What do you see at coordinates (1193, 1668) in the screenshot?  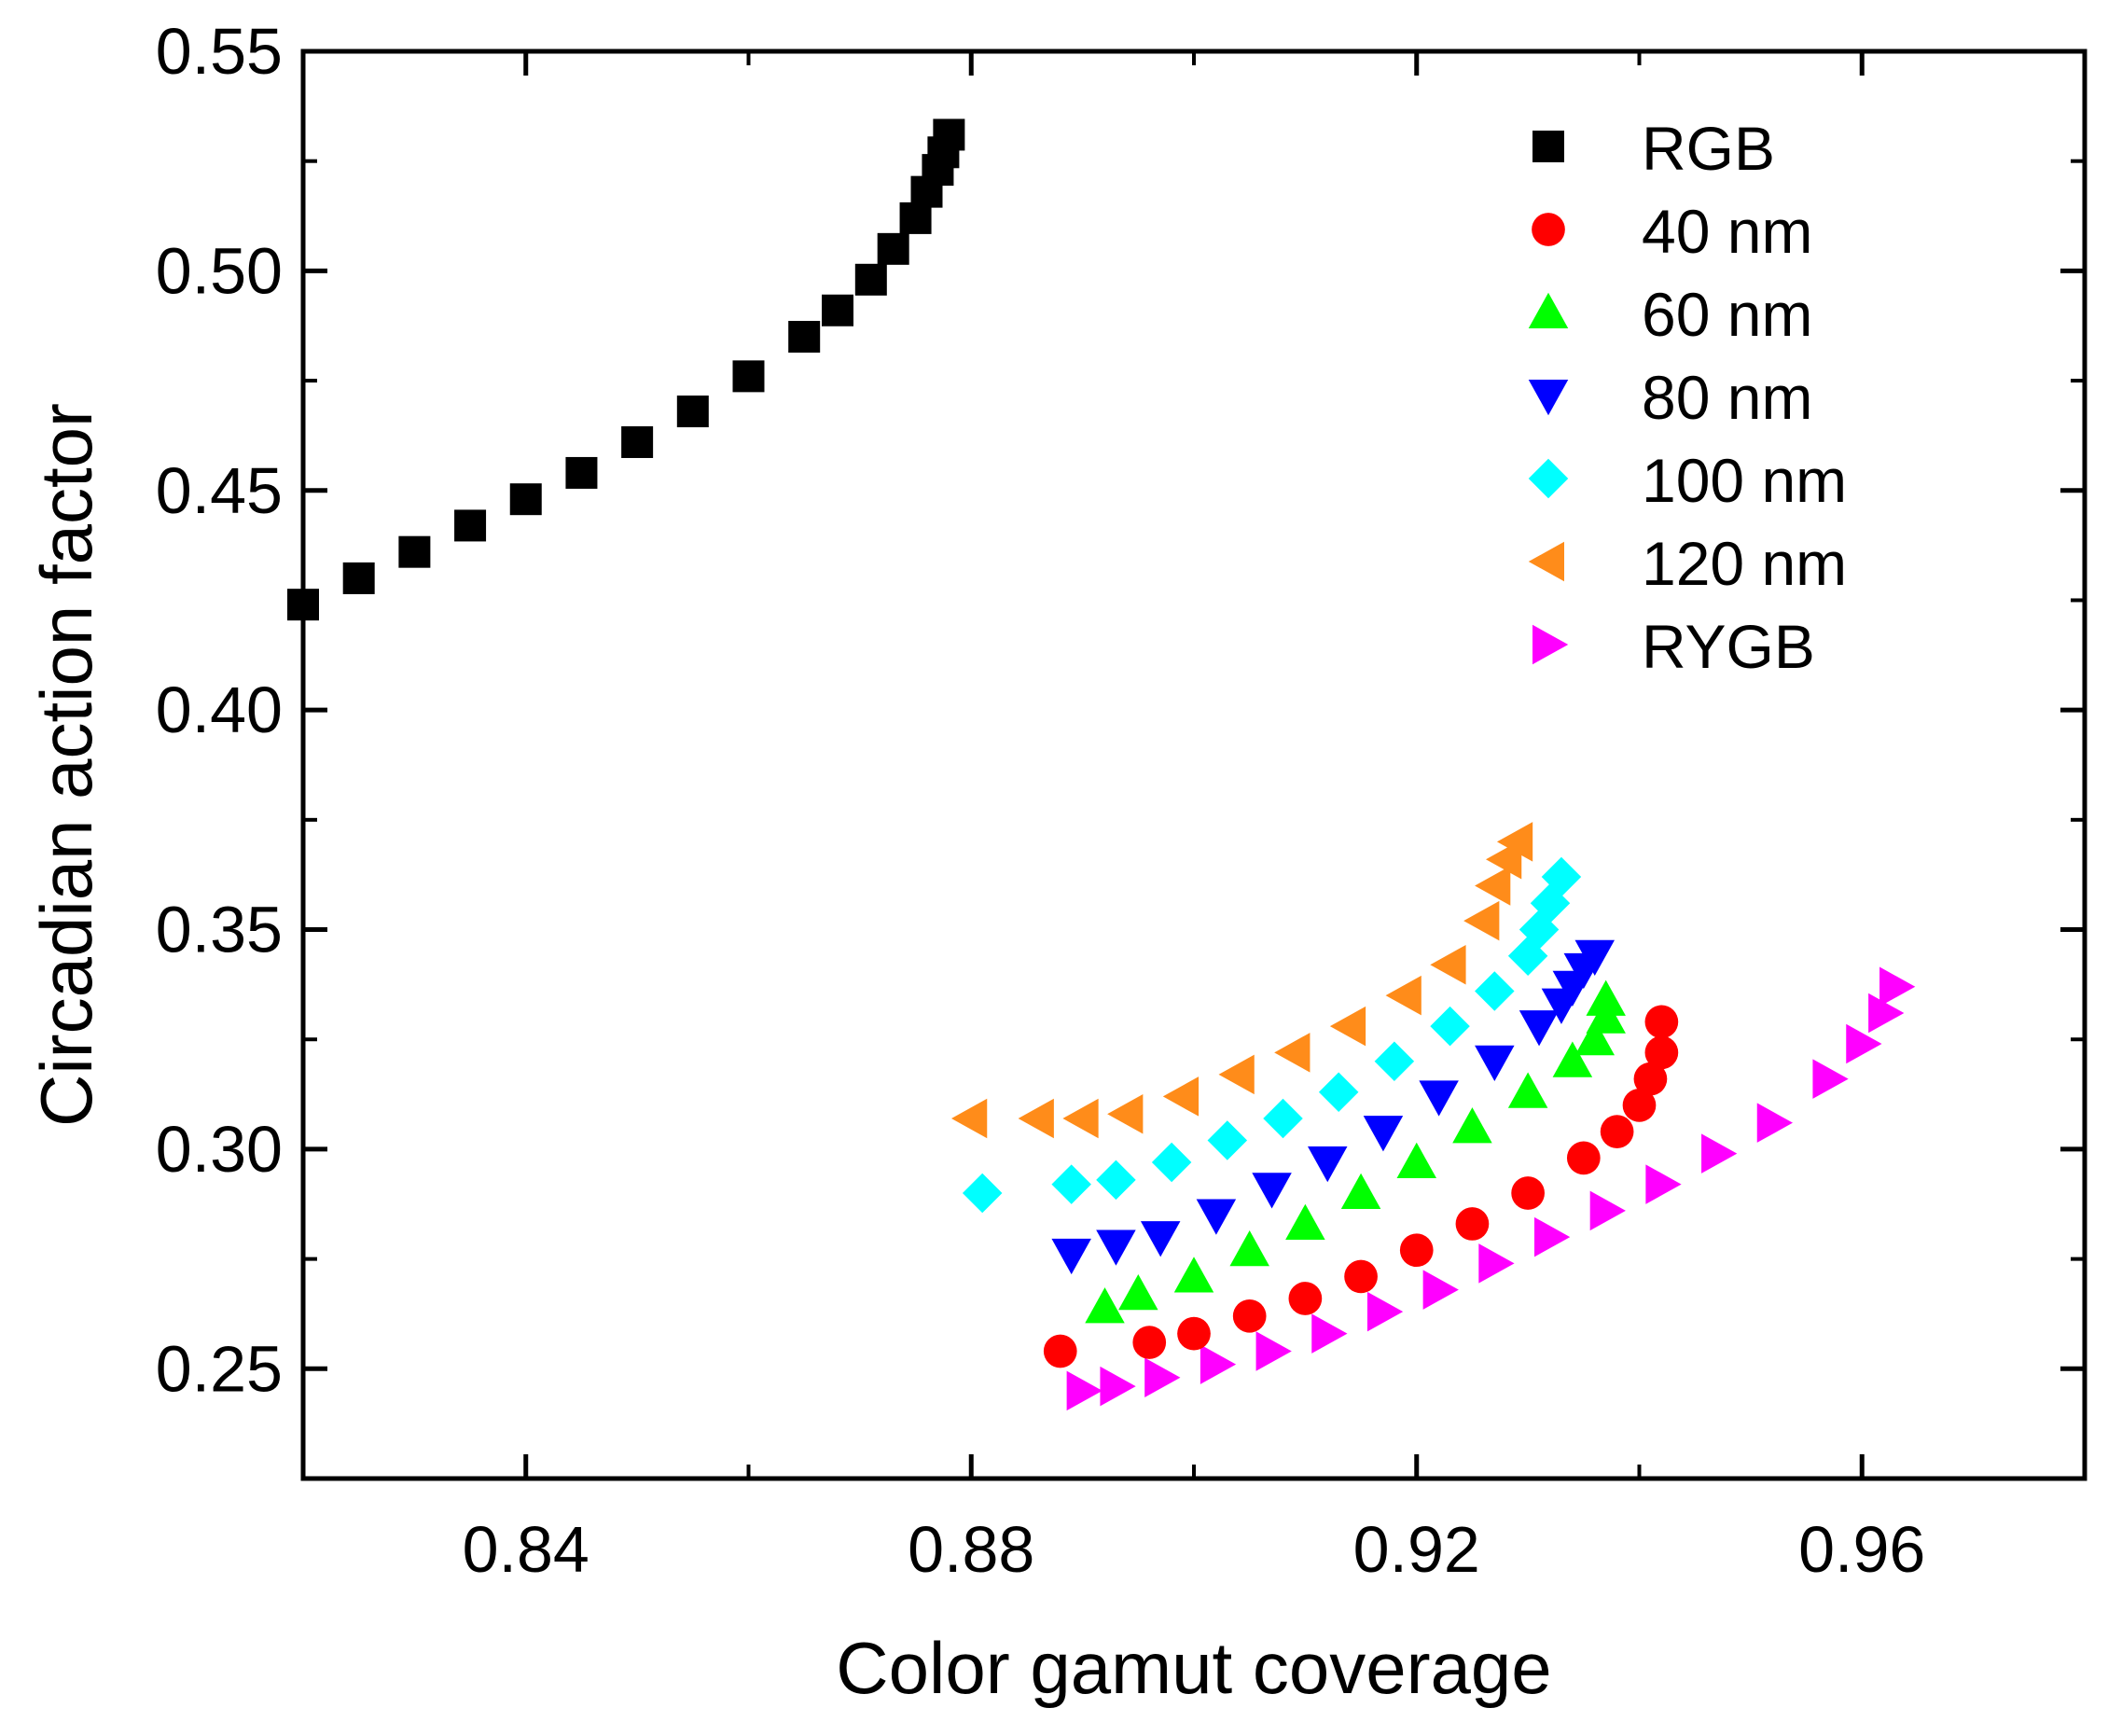 I see `x-axis-title: Color gamut coverage` at bounding box center [1193, 1668].